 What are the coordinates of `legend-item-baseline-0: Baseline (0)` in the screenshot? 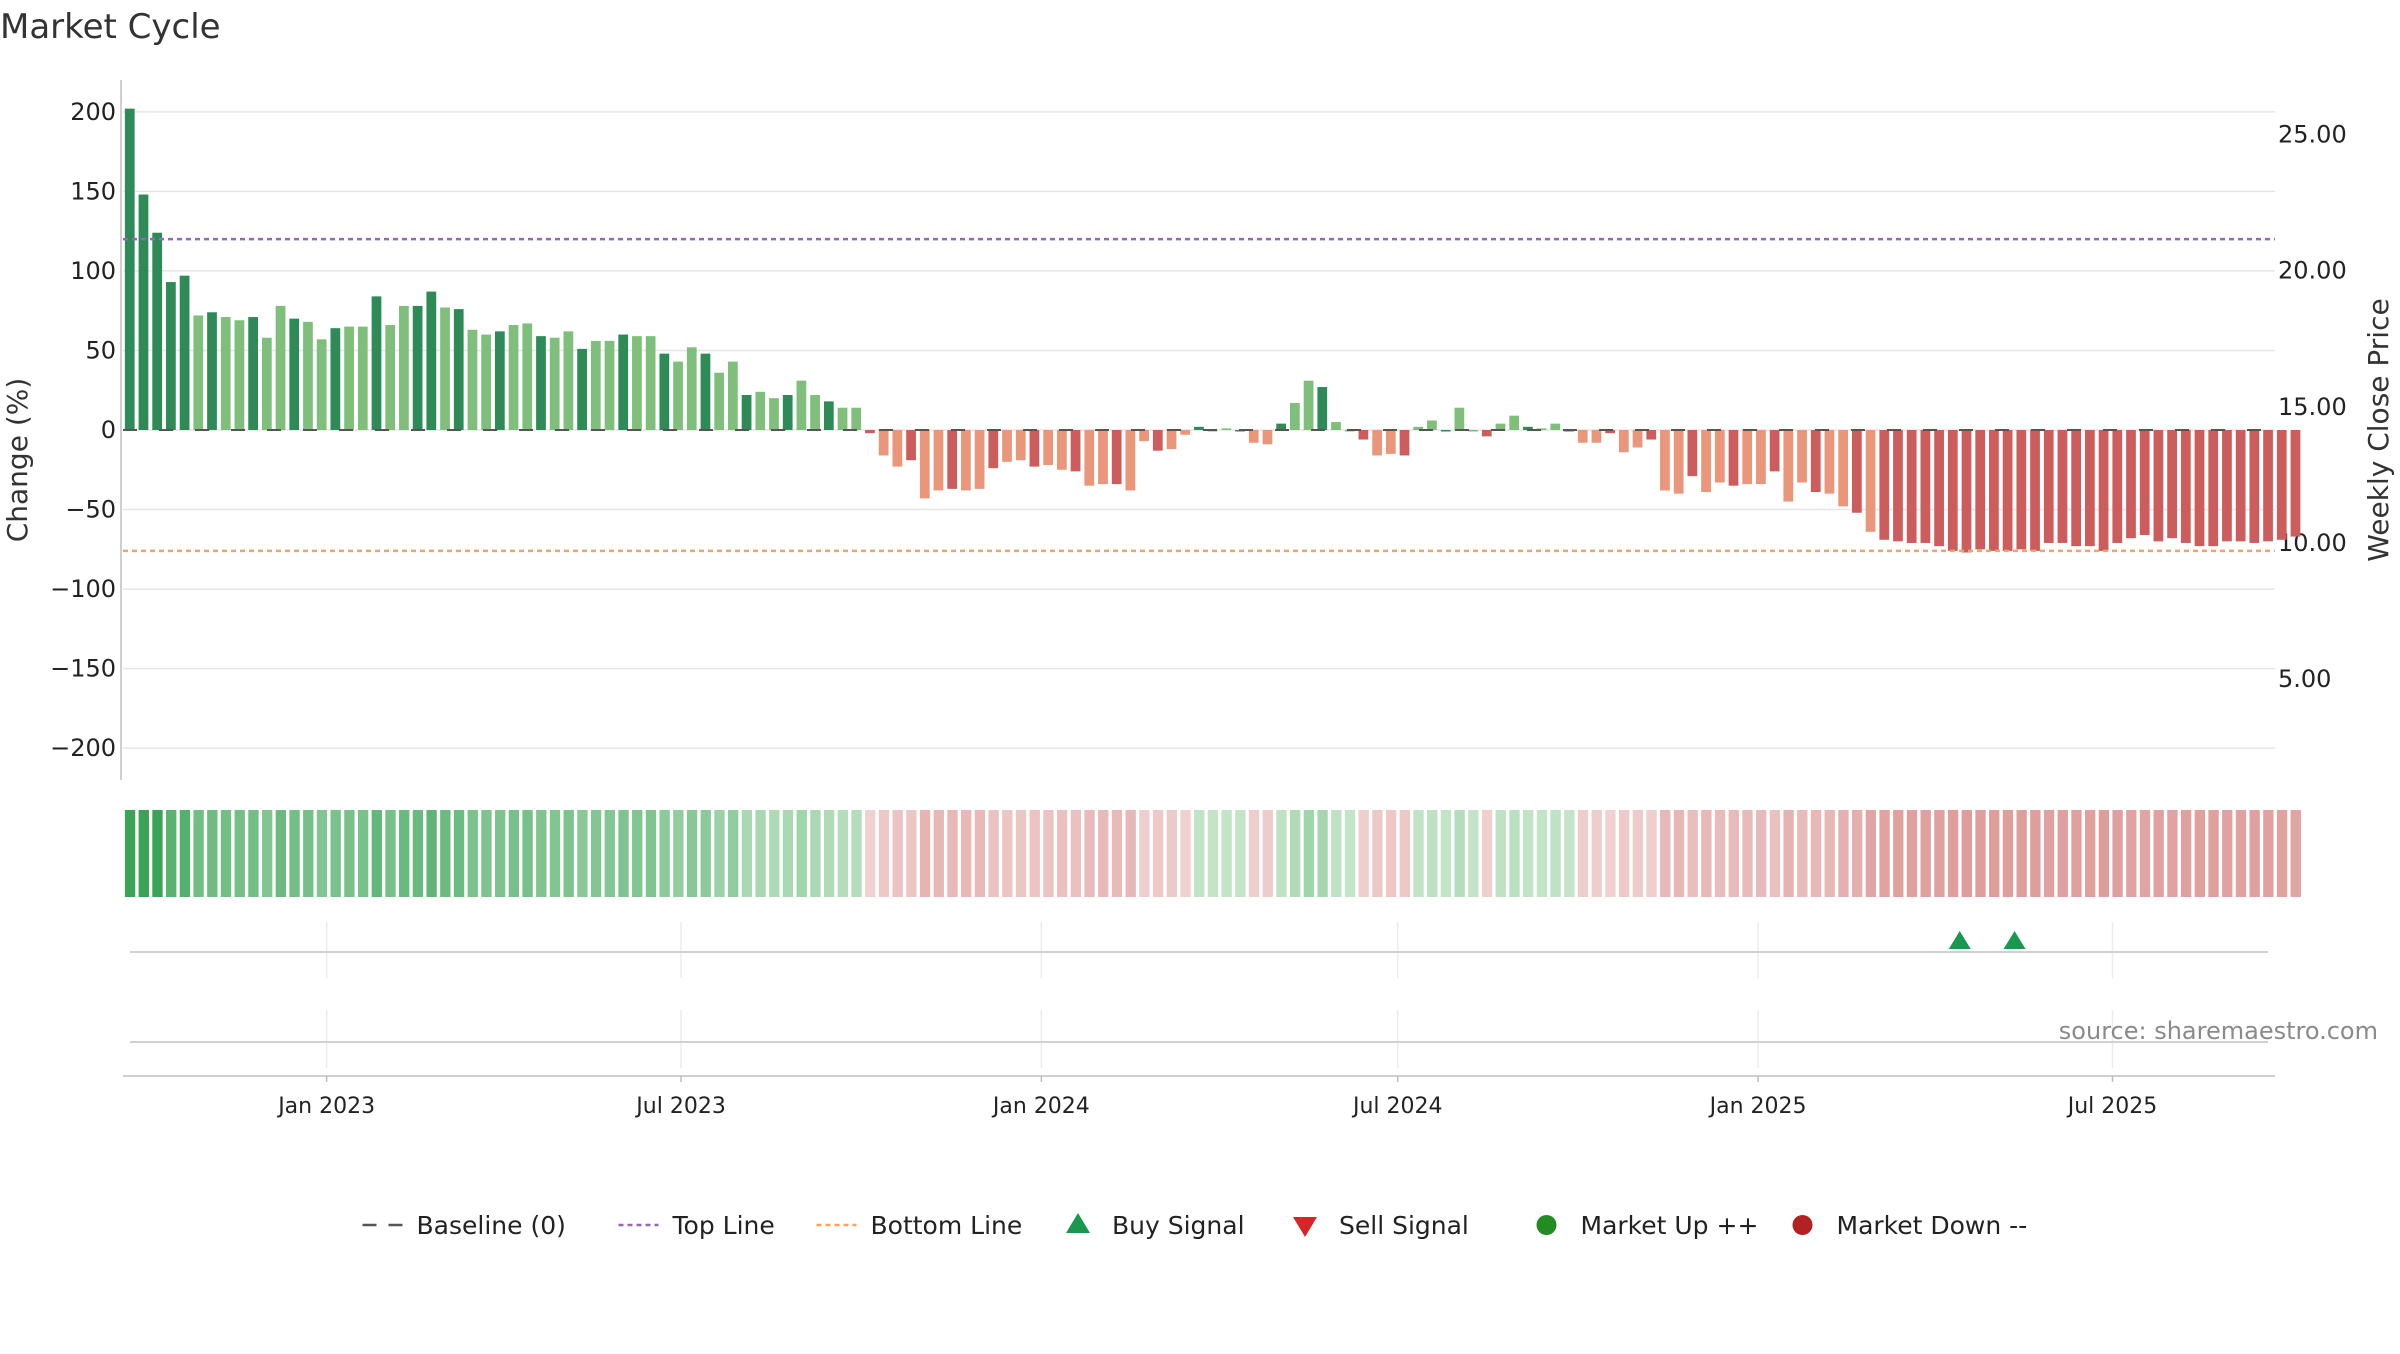 It's located at (464, 1225).